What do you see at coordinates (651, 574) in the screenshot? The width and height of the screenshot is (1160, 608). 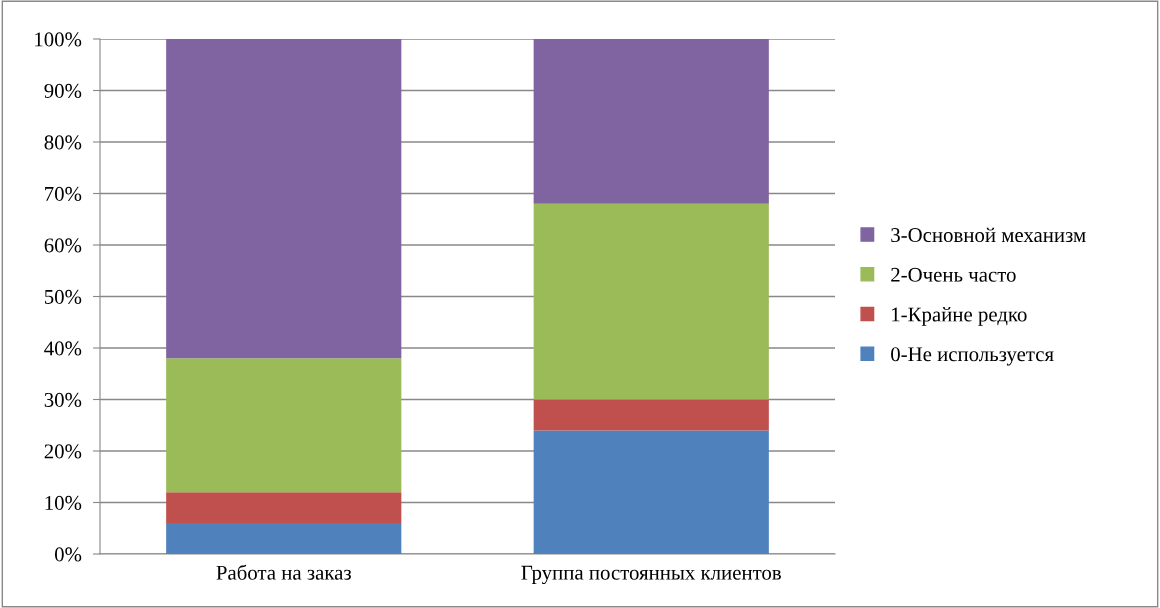 I see `x-tick-label: Группа постоянных клиентов` at bounding box center [651, 574].